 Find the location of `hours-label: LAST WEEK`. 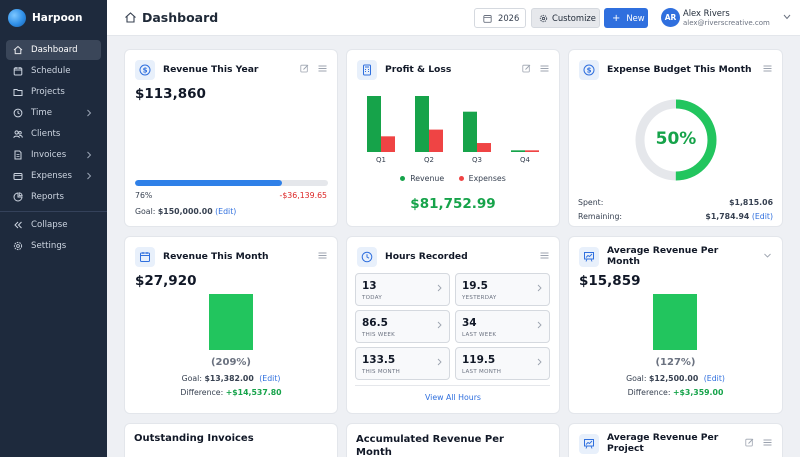

hours-label: LAST WEEK is located at coordinates (479, 335).